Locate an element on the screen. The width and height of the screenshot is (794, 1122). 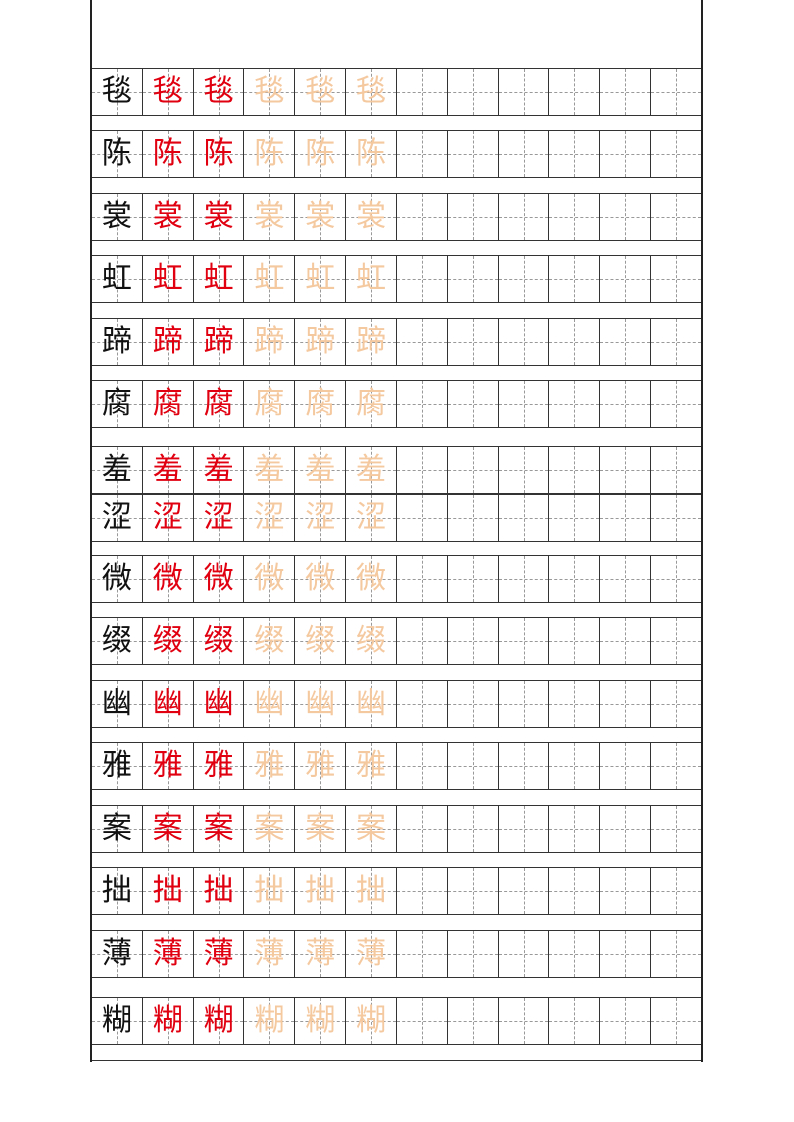
grid-cell: 涩 is located at coordinates (321, 518).